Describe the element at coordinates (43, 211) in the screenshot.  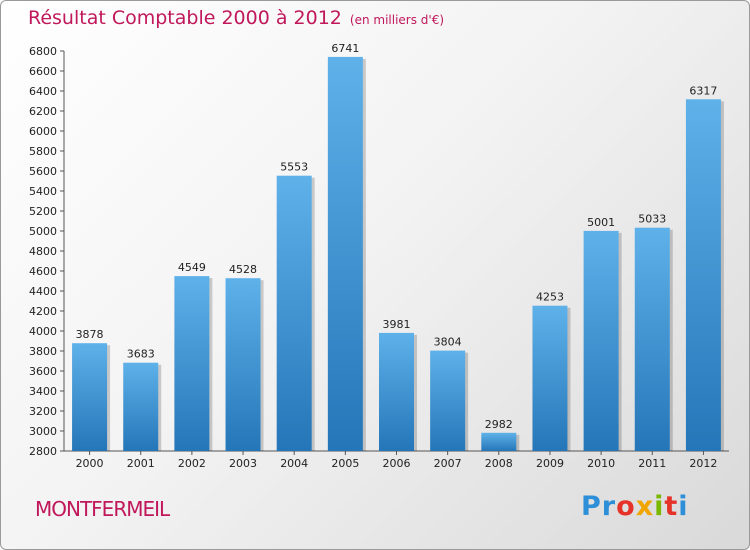
I see `y-tick-label: 5200` at that location.